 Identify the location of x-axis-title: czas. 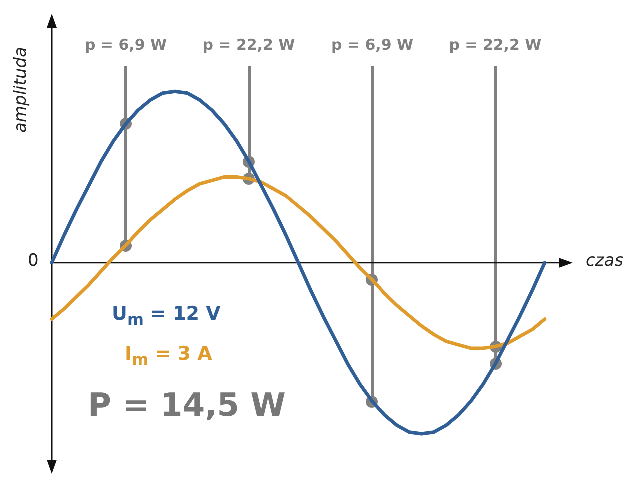
(605, 261).